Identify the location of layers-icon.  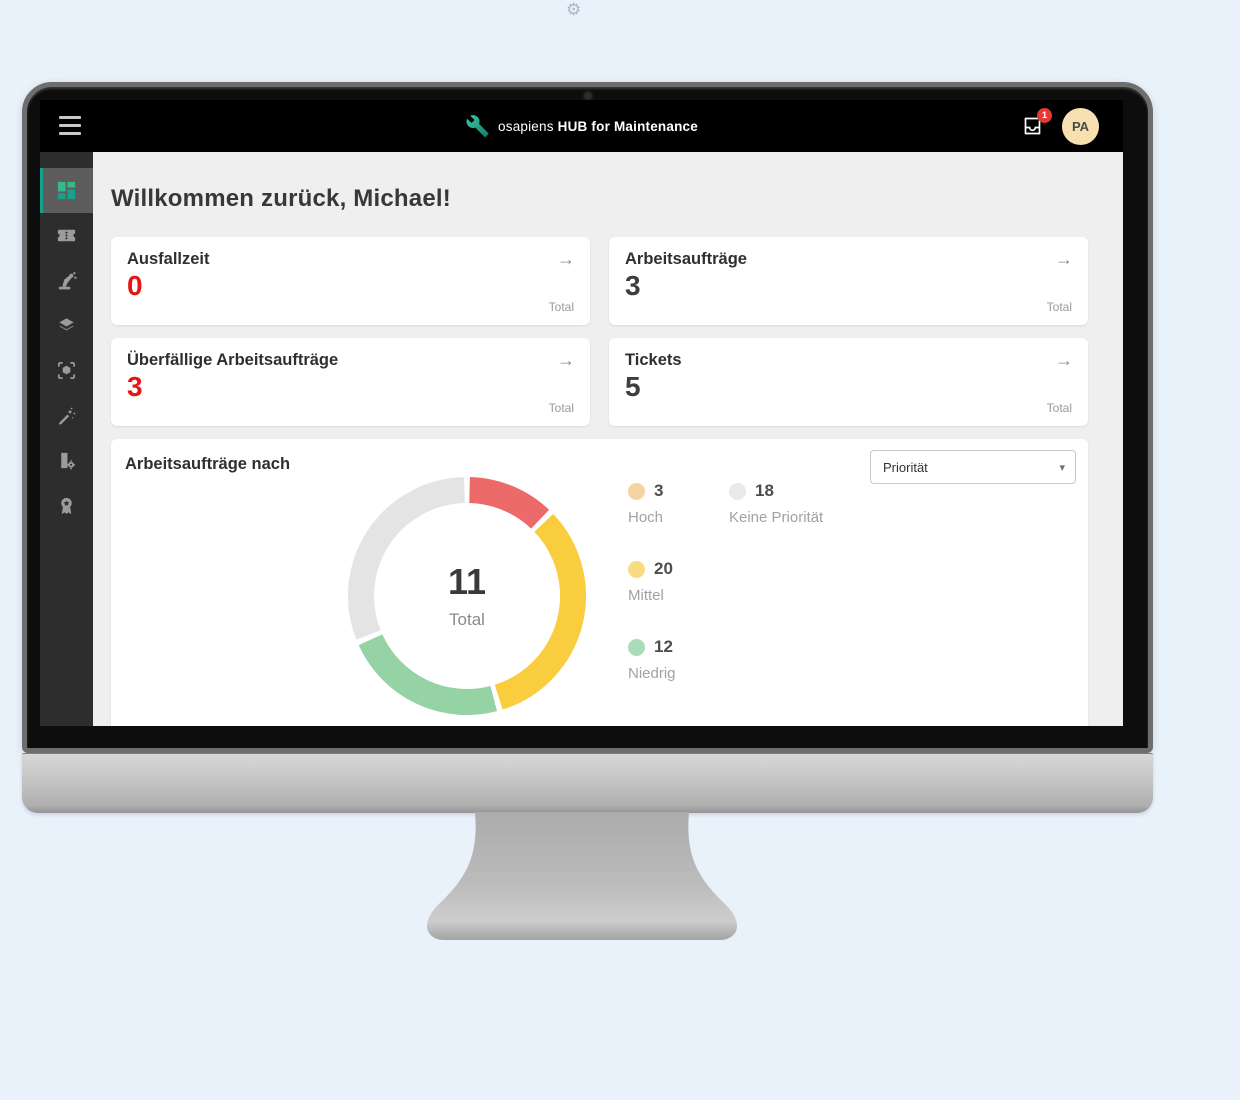
(66, 324).